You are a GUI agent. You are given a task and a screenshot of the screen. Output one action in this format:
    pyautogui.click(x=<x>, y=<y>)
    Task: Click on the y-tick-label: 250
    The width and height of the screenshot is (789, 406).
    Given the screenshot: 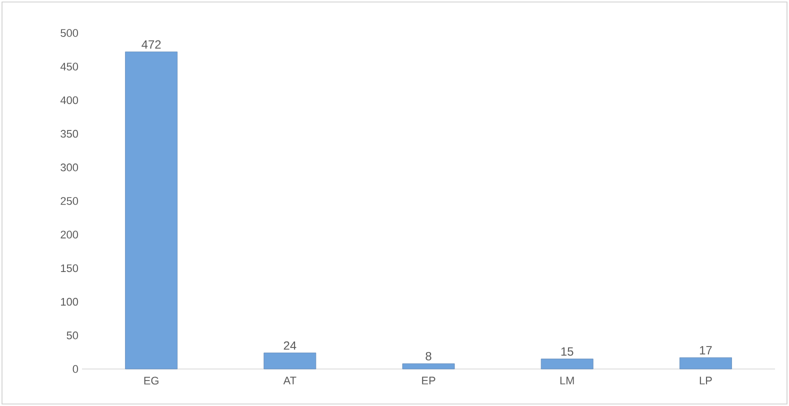 What is the action you would take?
    pyautogui.click(x=69, y=201)
    